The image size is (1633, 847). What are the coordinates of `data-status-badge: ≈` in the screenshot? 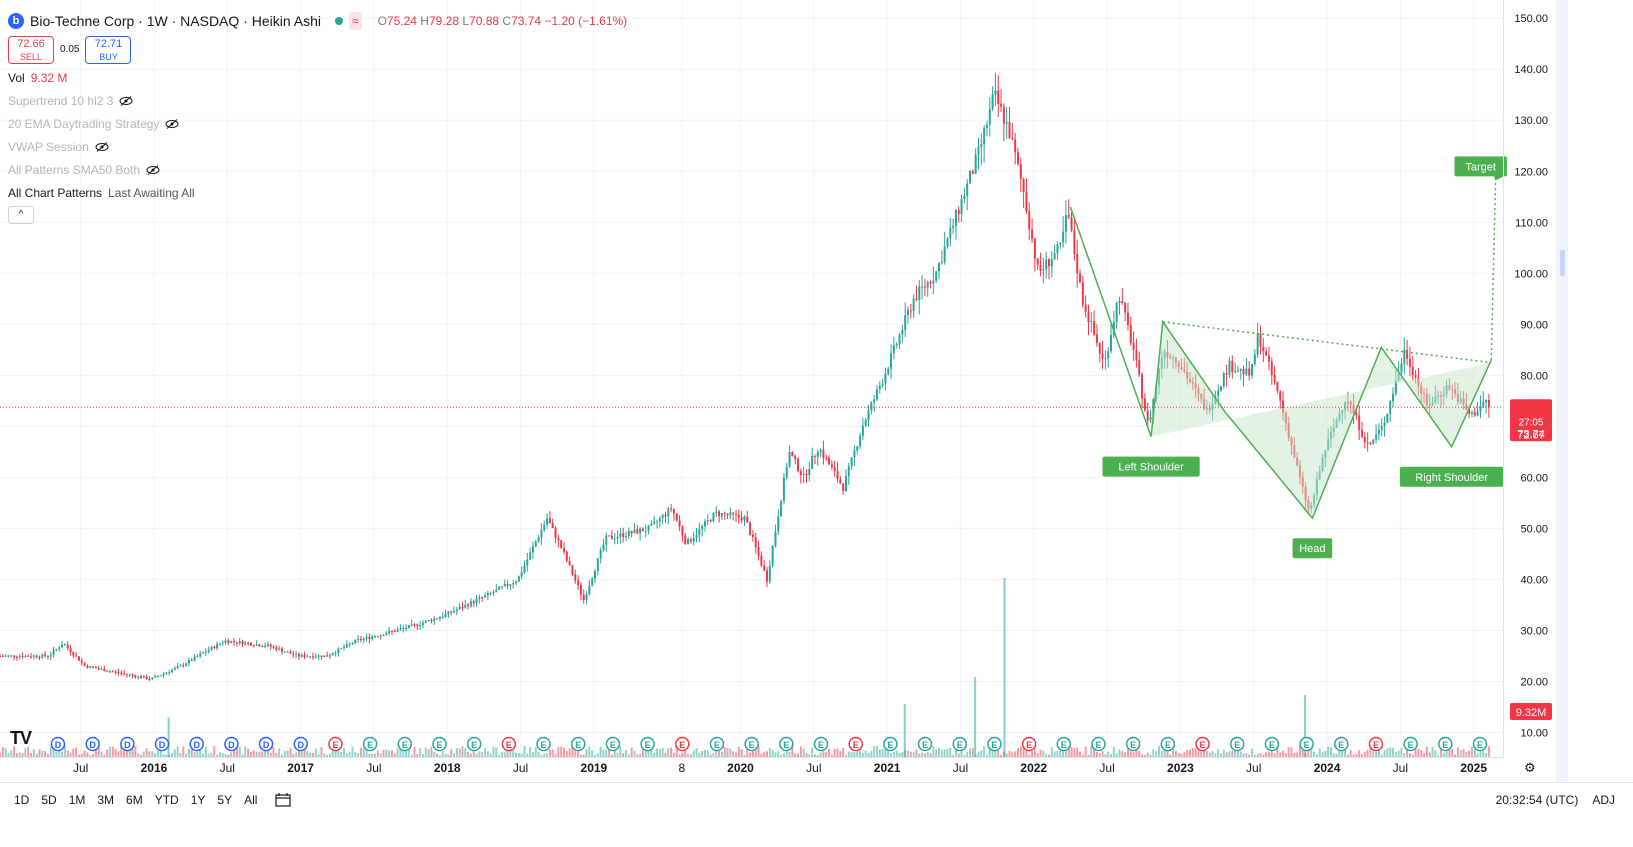 It's located at (355, 21).